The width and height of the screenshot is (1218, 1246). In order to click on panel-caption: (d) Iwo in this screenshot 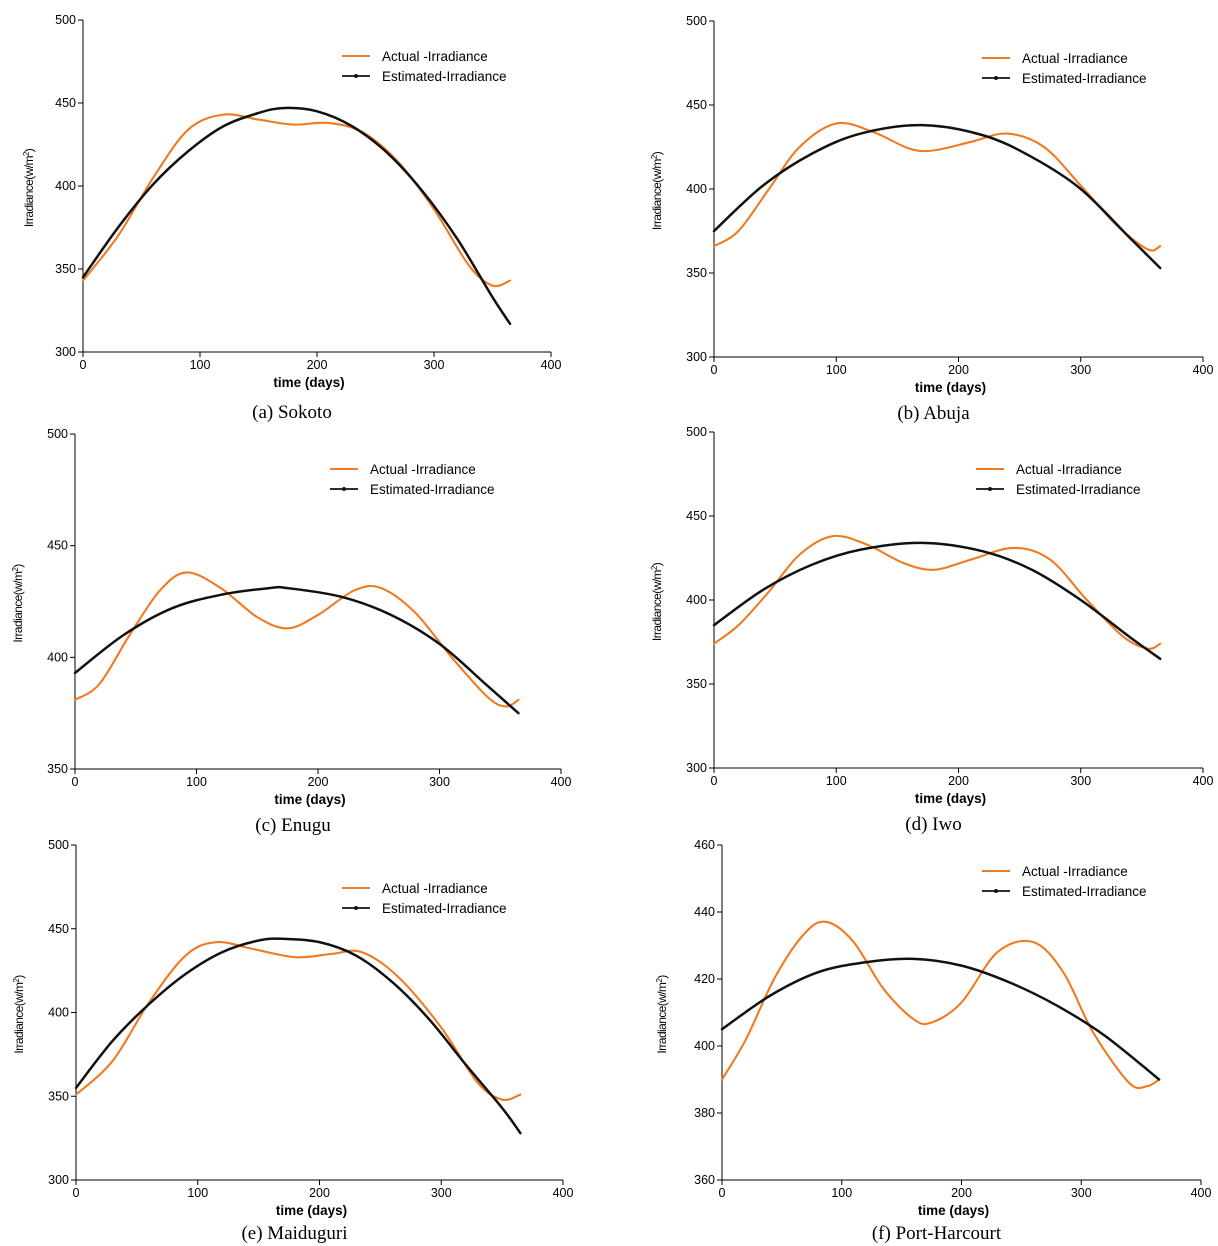, I will do `click(933, 824)`.